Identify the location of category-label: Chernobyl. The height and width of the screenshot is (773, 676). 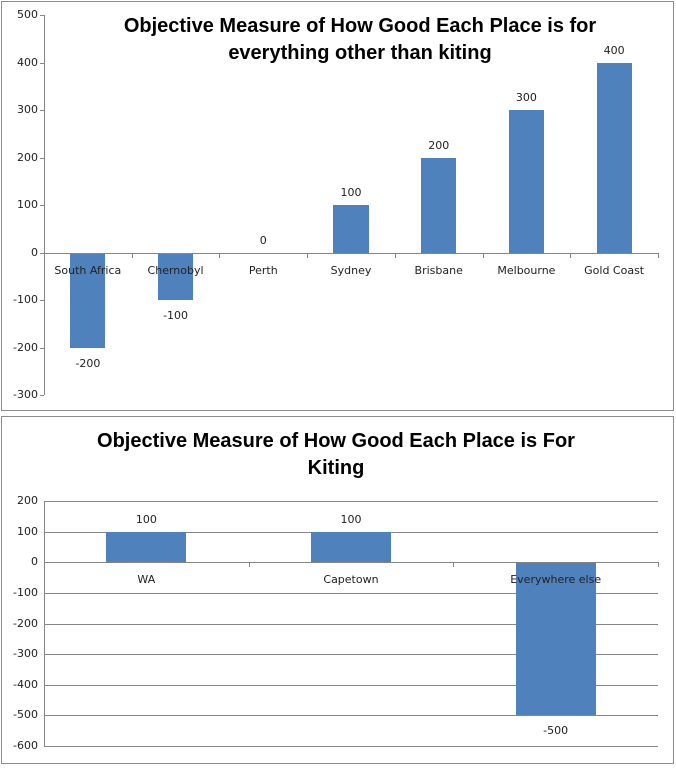
(175, 270).